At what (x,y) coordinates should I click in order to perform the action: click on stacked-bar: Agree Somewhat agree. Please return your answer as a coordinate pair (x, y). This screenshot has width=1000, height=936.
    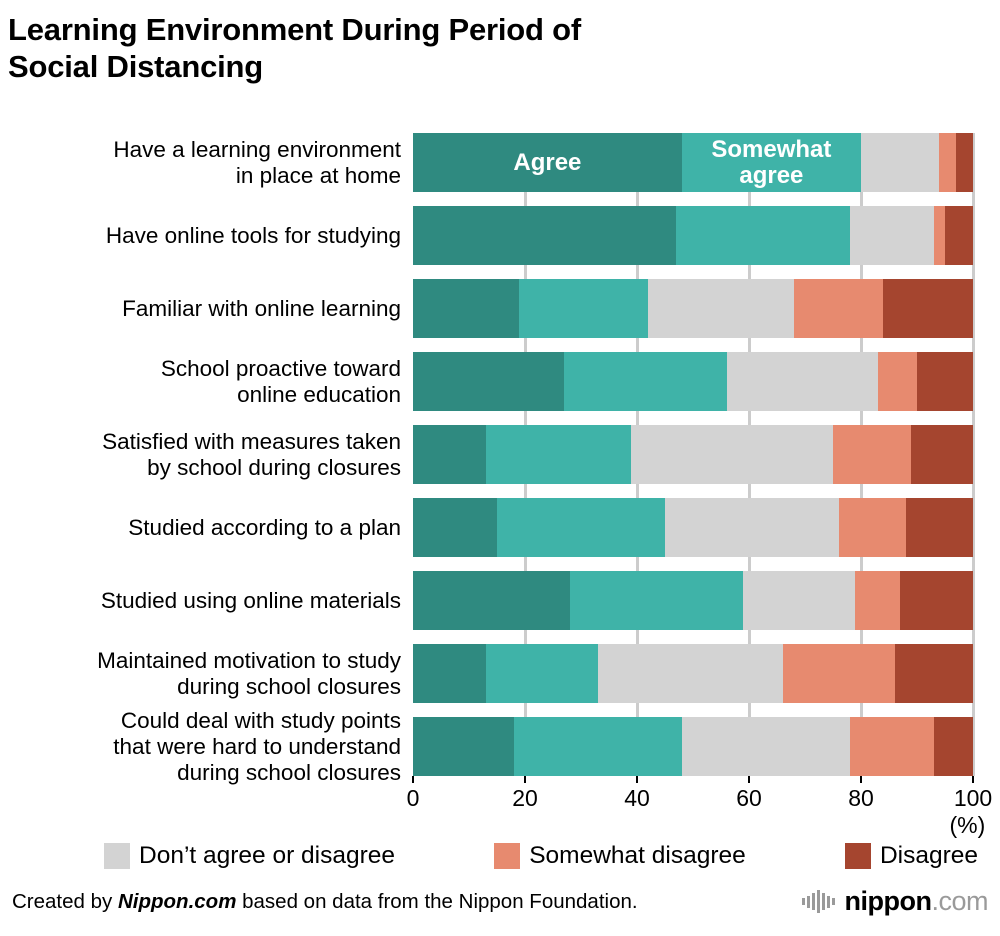
    Looking at the image, I should click on (693, 163).